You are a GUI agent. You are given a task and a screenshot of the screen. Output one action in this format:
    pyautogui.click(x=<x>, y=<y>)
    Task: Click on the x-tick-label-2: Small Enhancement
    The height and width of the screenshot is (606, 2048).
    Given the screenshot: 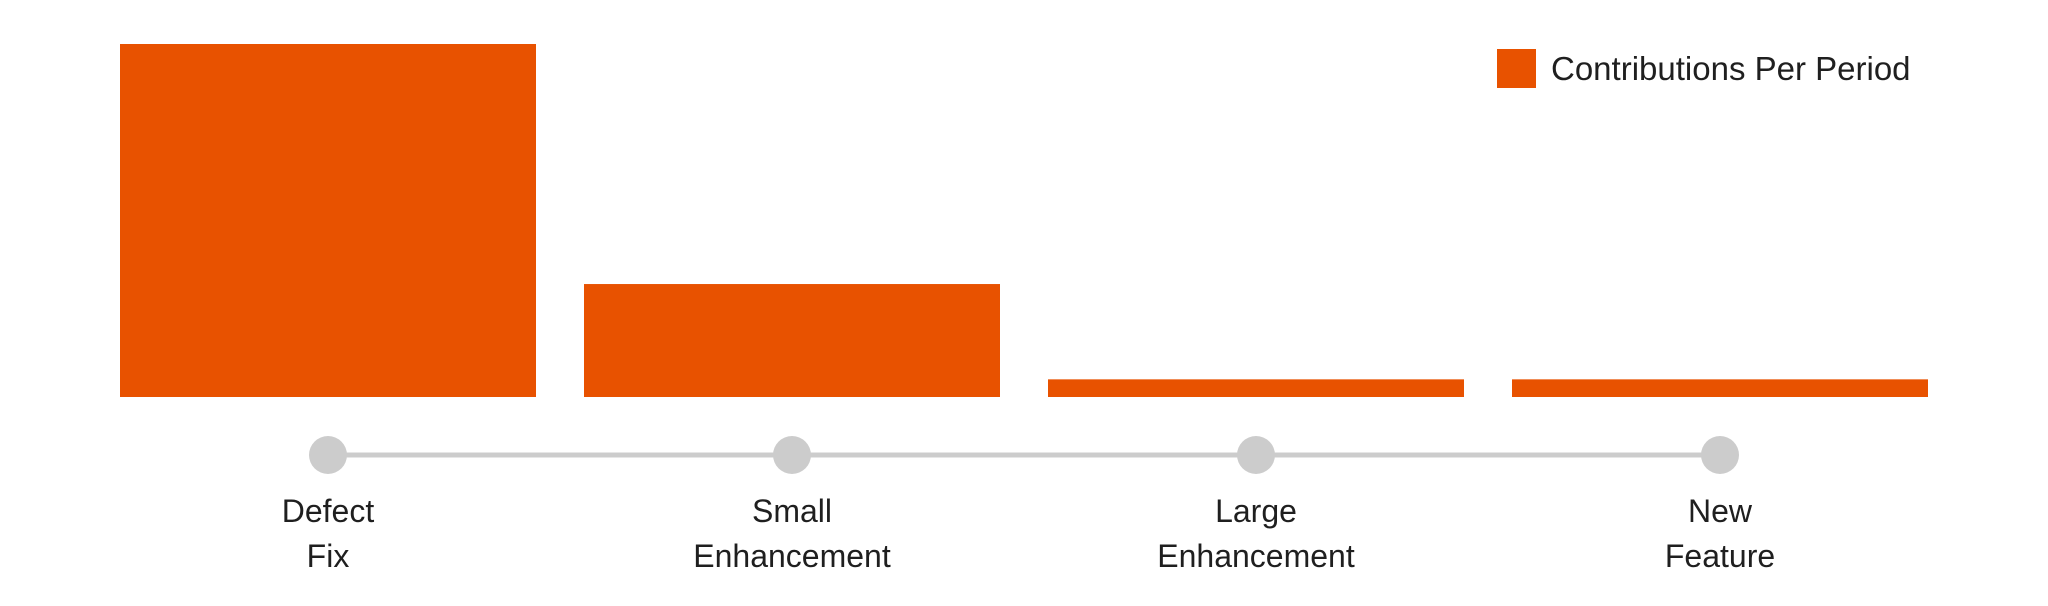 What is the action you would take?
    pyautogui.click(x=792, y=533)
    